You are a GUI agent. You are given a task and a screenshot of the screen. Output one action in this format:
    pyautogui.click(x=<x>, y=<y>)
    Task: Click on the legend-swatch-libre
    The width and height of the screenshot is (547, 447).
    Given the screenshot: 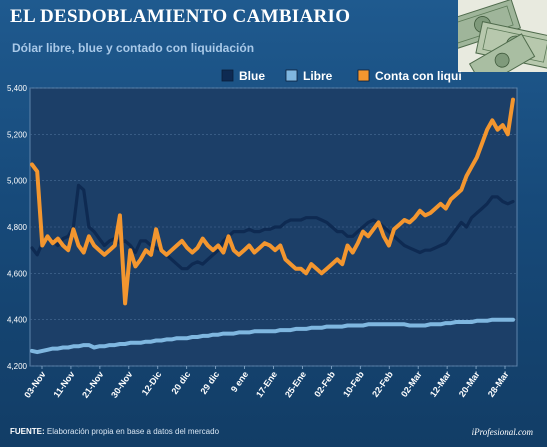 What is the action you would take?
    pyautogui.click(x=291, y=75)
    